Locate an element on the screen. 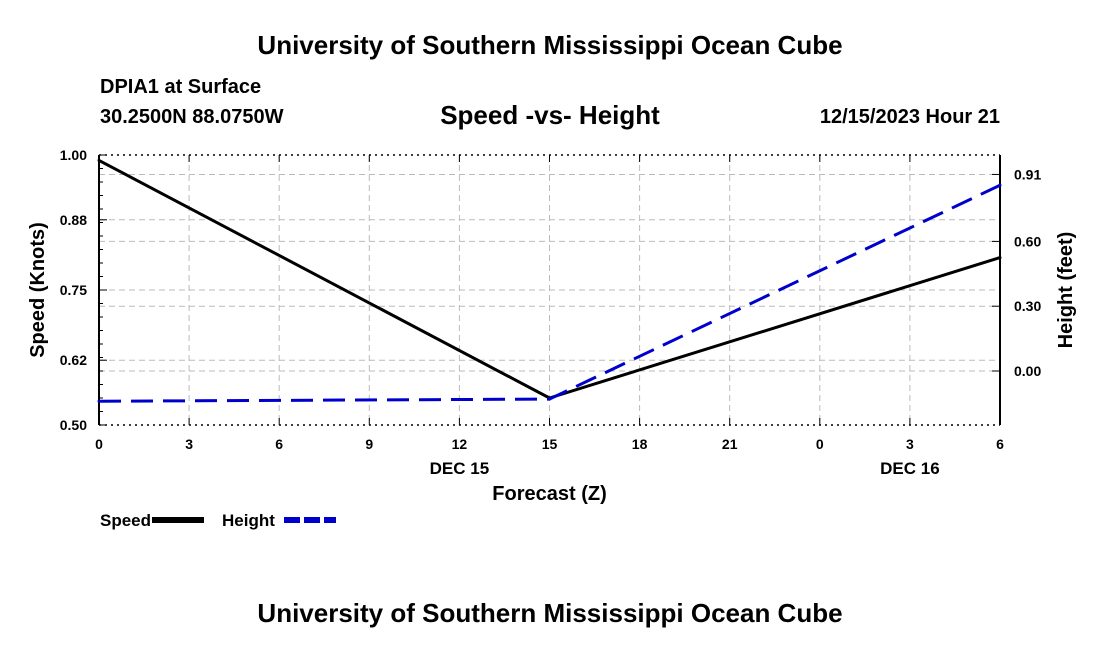 The height and width of the screenshot is (650, 1100). legend-label-speed: Speed is located at coordinates (125, 520).